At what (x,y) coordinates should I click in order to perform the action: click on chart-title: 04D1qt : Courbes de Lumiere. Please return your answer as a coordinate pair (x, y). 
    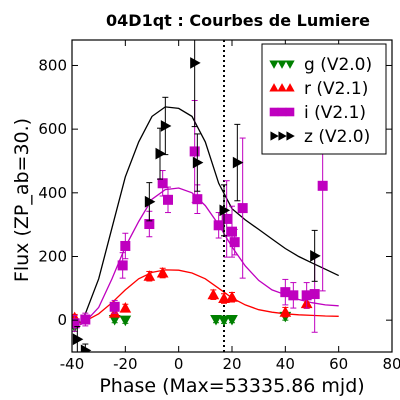
    Looking at the image, I should click on (238, 20).